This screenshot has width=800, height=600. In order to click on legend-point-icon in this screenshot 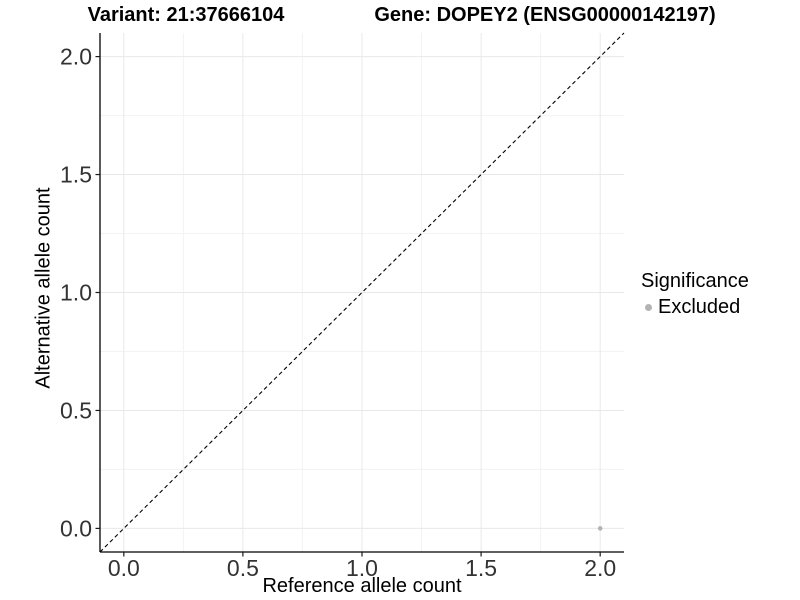, I will do `click(648, 307)`.